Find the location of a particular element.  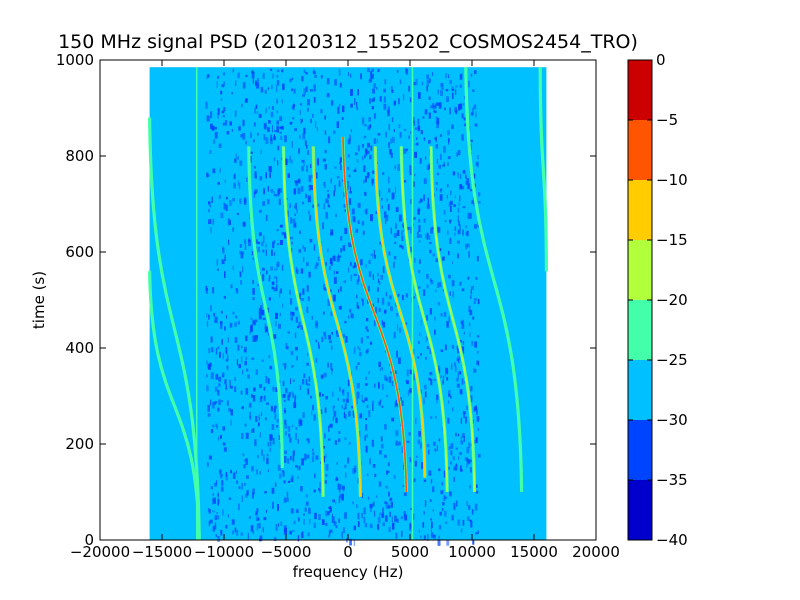

colorbar-tick-label: −15 is located at coordinates (672, 240).